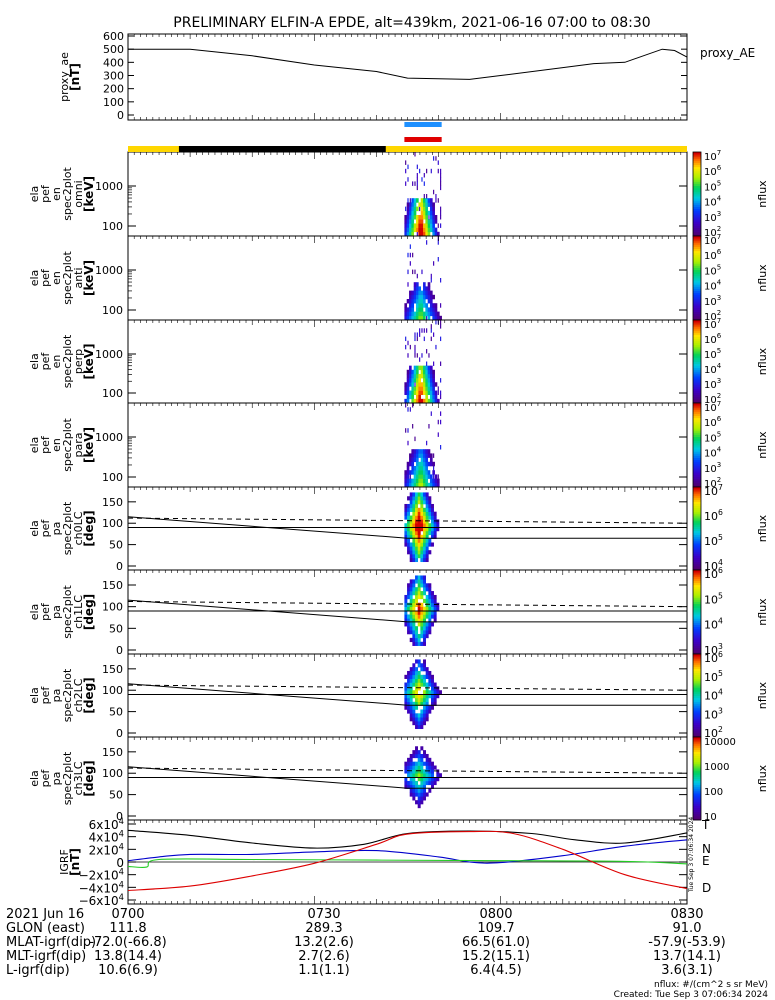  I want to click on science-zone-bar-red, so click(423, 139).